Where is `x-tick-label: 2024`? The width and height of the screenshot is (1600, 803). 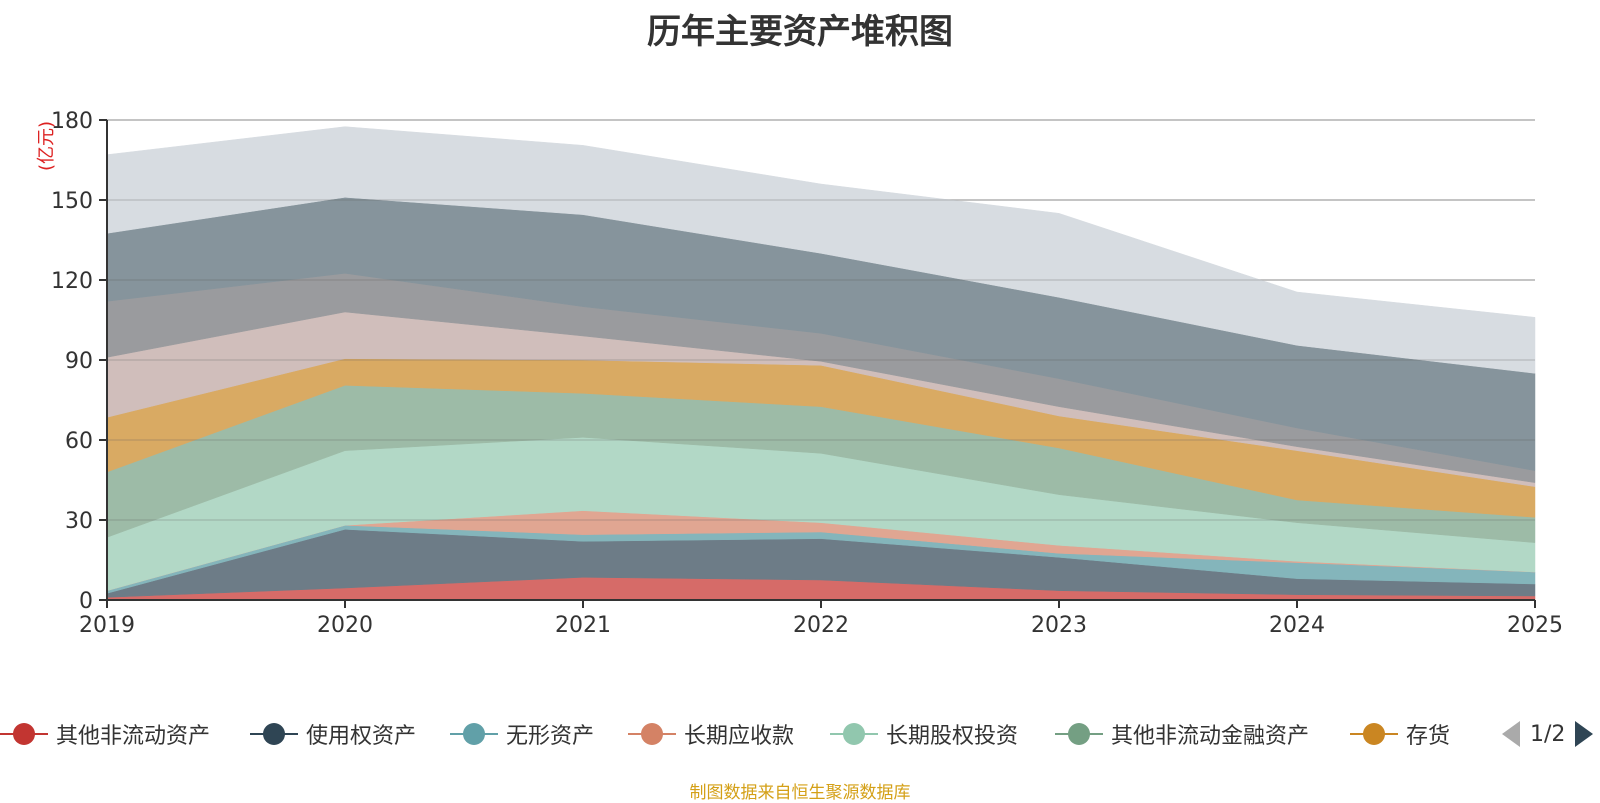
x-tick-label: 2024 is located at coordinates (1297, 625).